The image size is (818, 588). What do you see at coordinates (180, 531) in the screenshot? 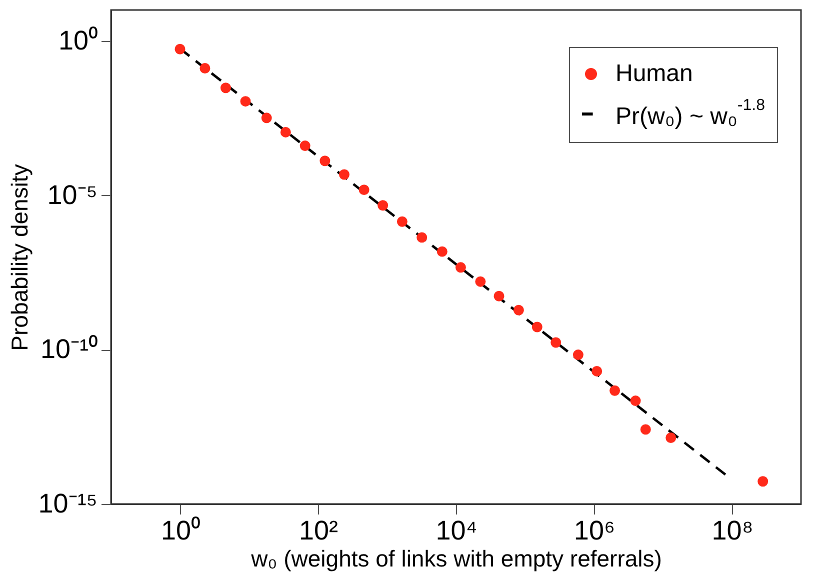
I see `x-tick-label: 10⁰` at bounding box center [180, 531].